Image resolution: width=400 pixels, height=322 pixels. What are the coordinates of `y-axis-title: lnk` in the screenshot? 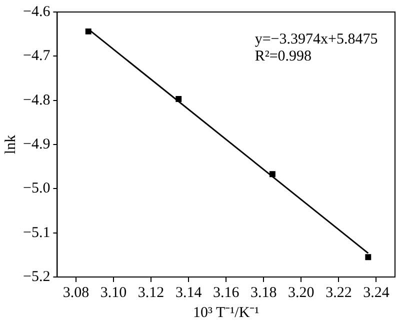 It's located at (10, 144).